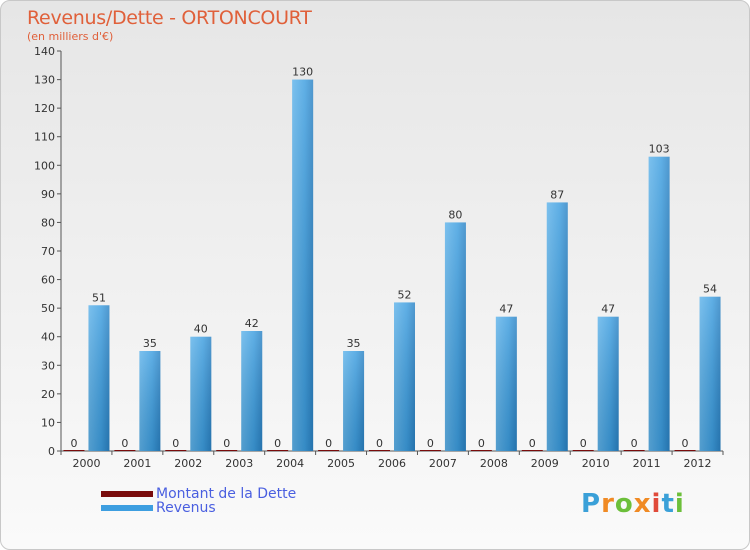 The height and width of the screenshot is (550, 750). I want to click on y-tick-label: 130, so click(44, 80).